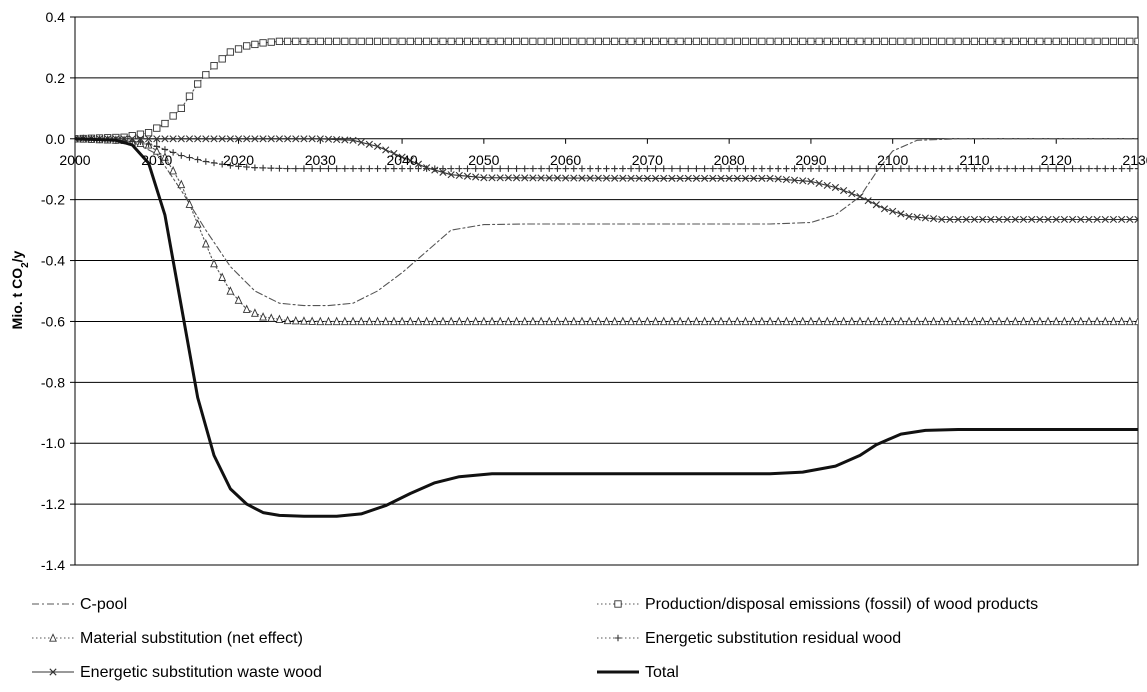  What do you see at coordinates (53, 504) in the screenshot?
I see `y-tick-label: -1.2` at bounding box center [53, 504].